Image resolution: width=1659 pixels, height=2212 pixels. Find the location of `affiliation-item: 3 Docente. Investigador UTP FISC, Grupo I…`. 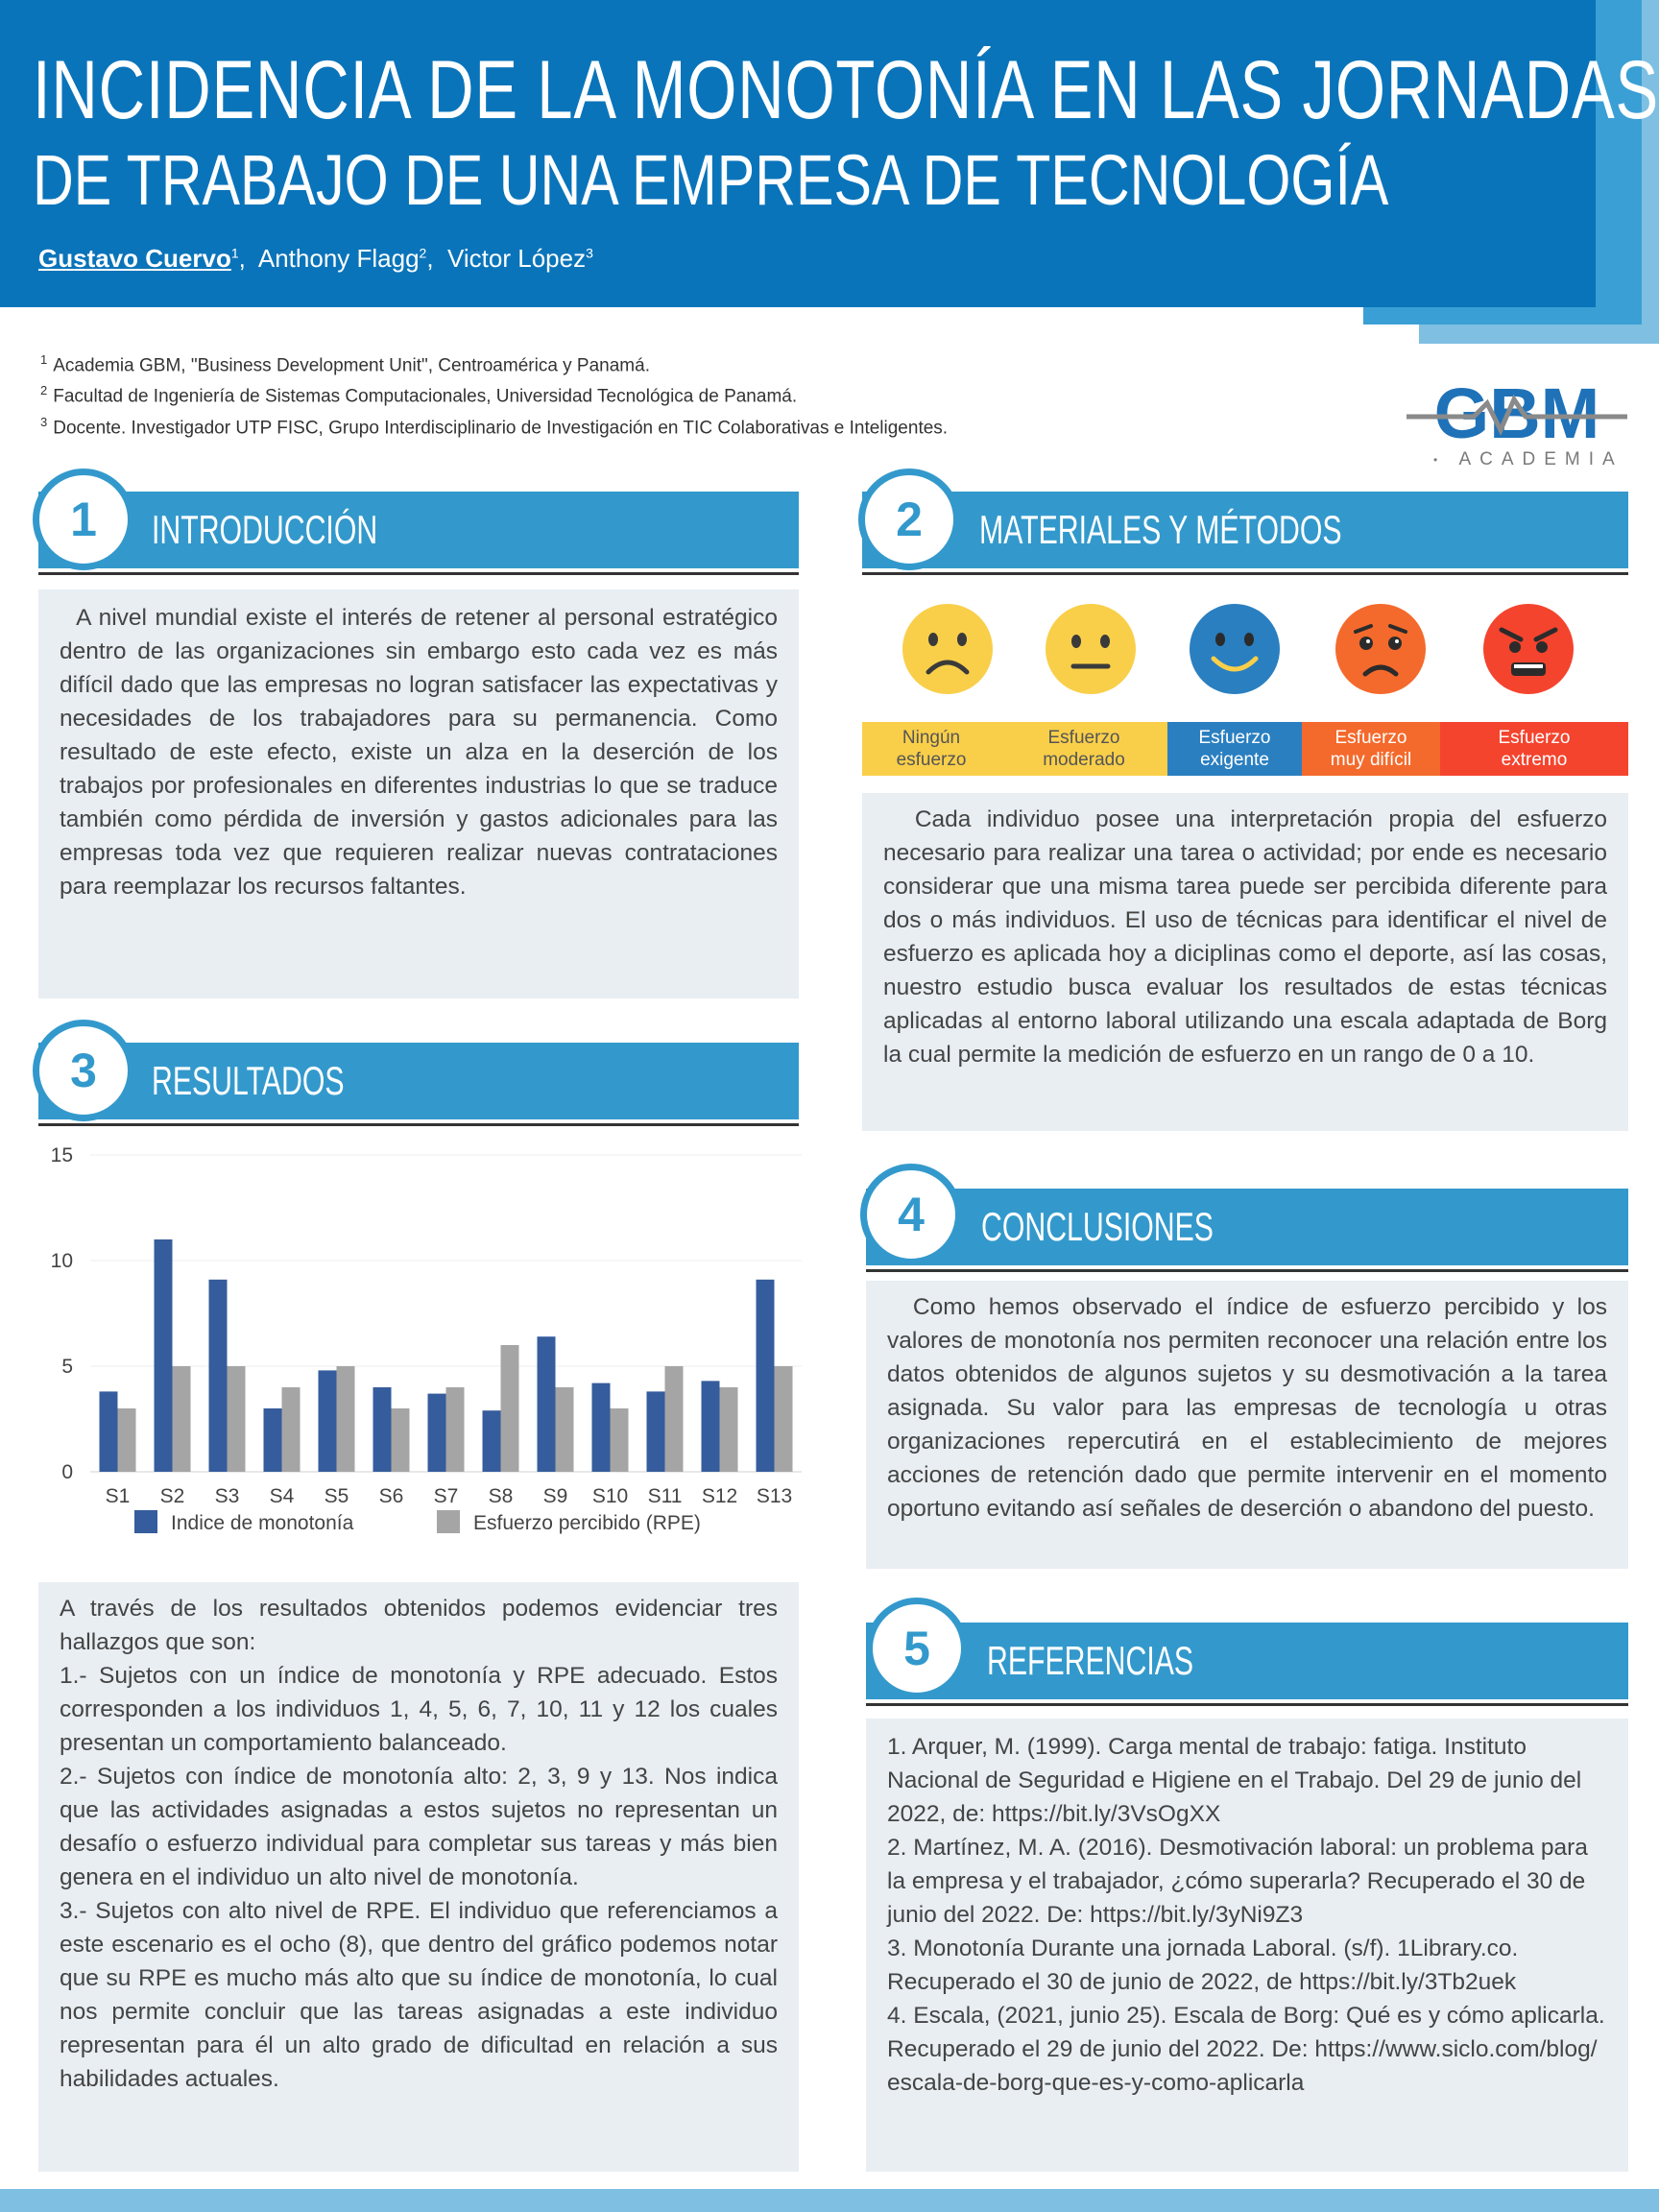

affiliation-item: 3 Docente. Investigador UTP FISC, Grupo I… is located at coordinates (494, 426).